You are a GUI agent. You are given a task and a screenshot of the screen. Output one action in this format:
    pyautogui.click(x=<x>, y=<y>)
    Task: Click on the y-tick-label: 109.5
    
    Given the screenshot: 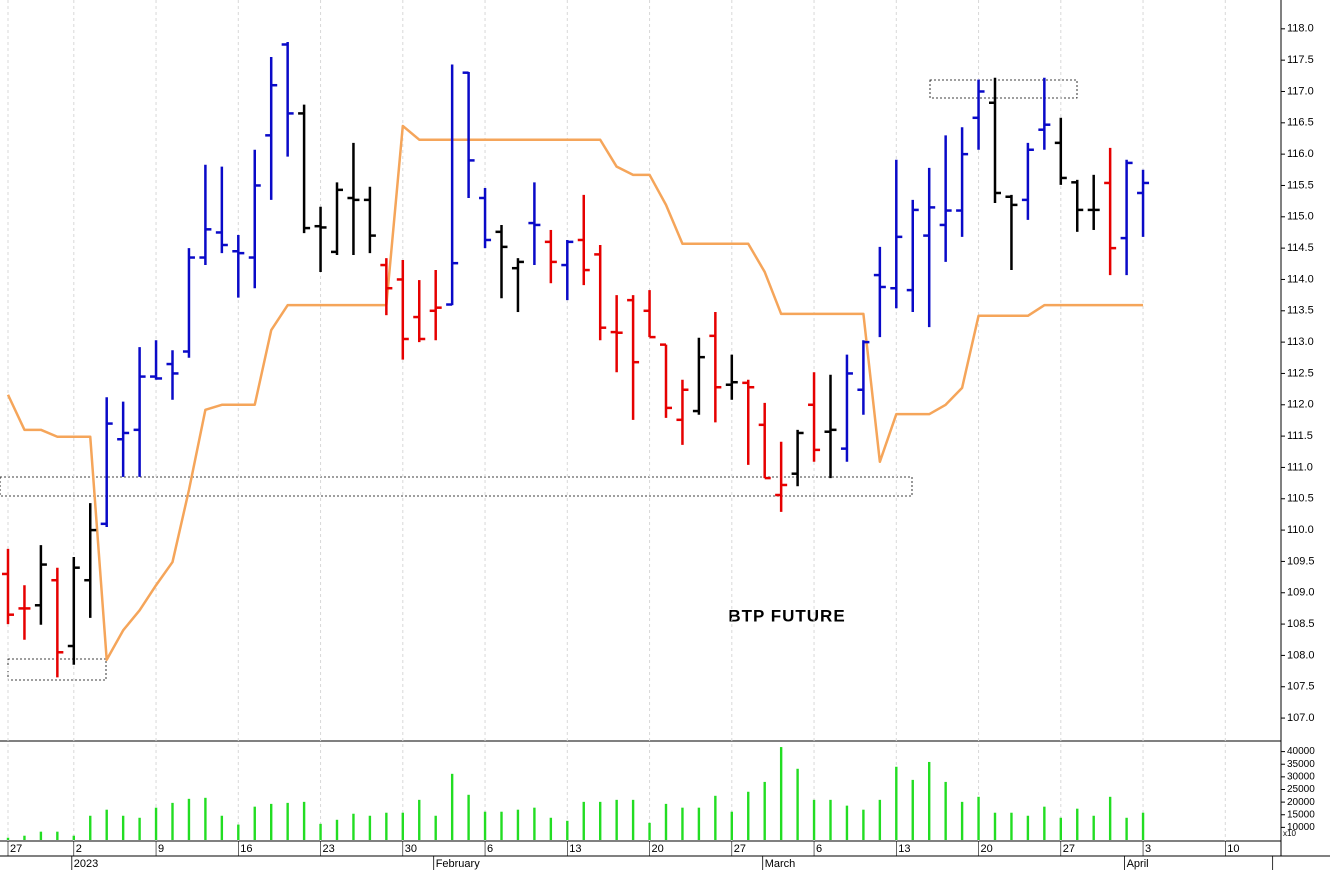 What is the action you would take?
    pyautogui.click(x=1301, y=561)
    